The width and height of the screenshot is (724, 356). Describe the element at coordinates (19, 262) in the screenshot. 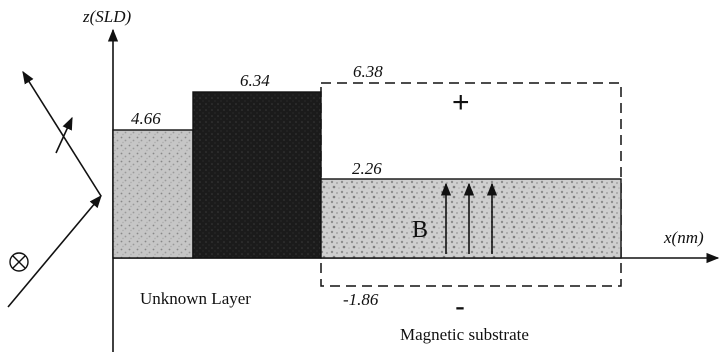

I see `spin-into-page-icon` at that location.